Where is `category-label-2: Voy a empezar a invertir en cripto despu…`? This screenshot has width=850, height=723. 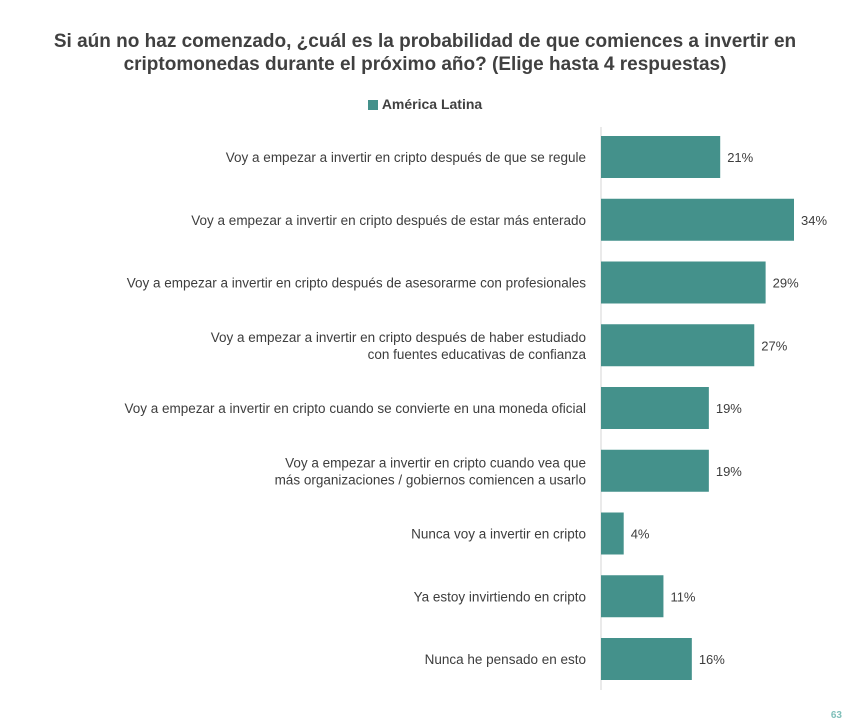
category-label-2: Voy a empezar a invertir en cripto despu… is located at coordinates (388, 220).